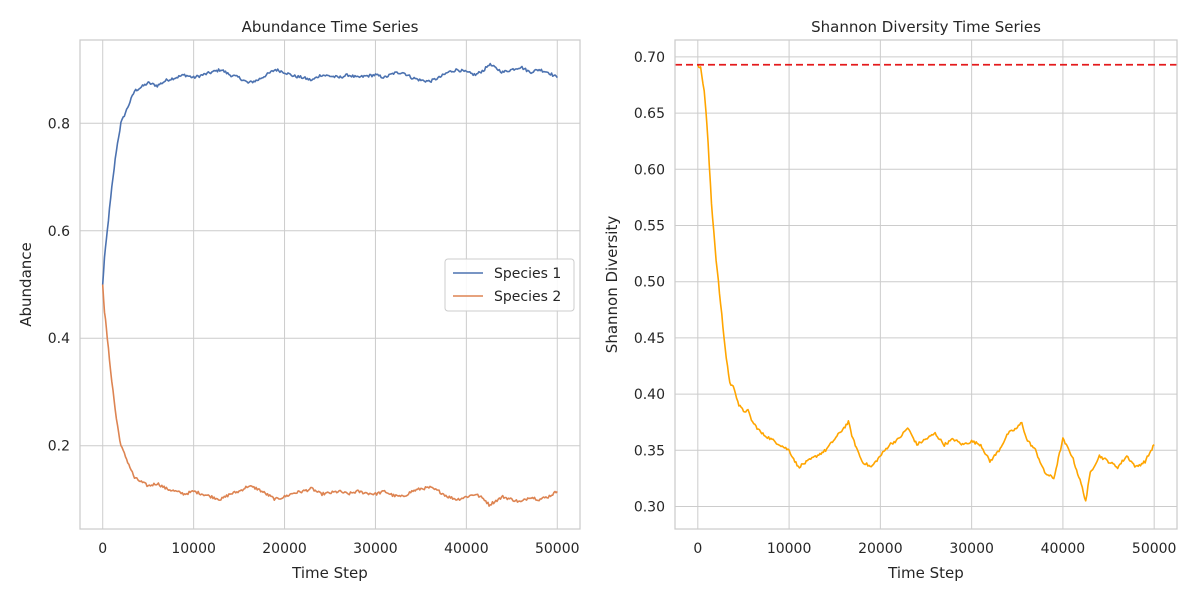 The width and height of the screenshot is (1200, 600). I want to click on y-tick-label: 0.70, so click(649, 58).